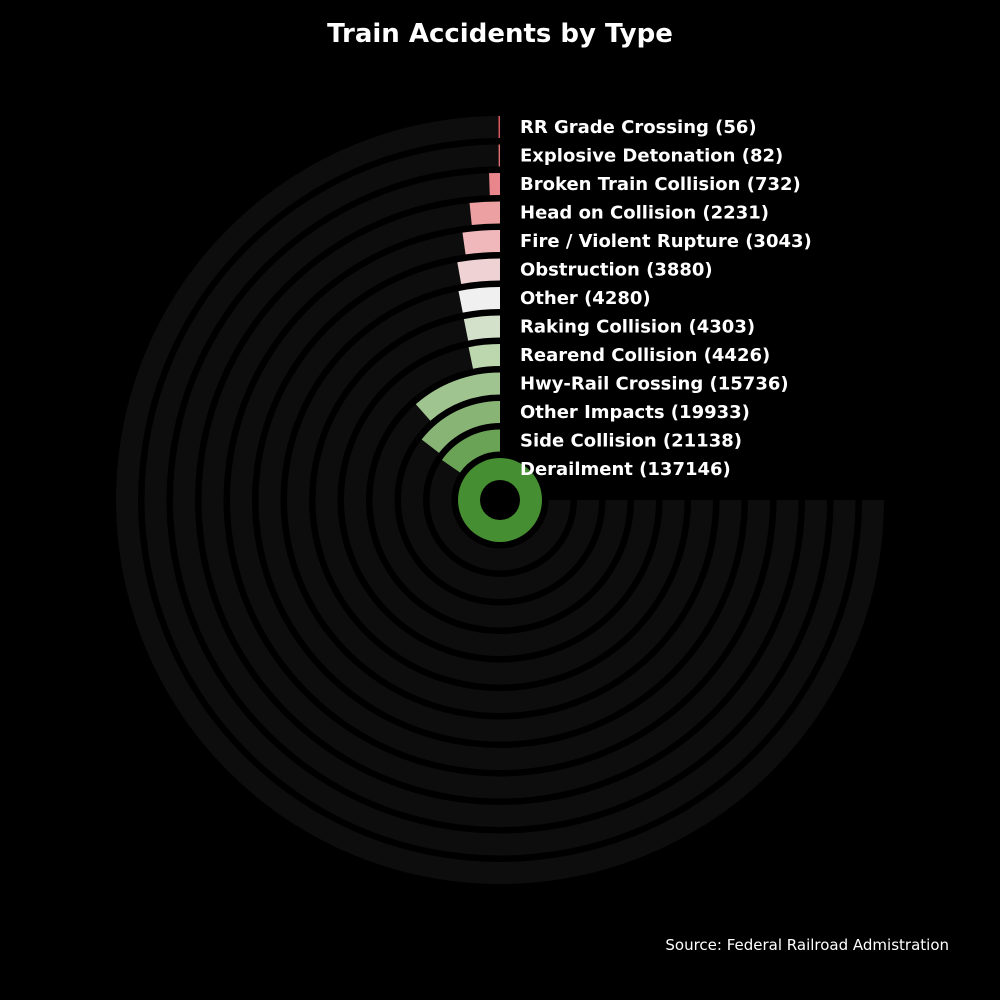 Image resolution: width=1000 pixels, height=1000 pixels. Describe the element at coordinates (638, 127) in the screenshot. I see `ring-label: RR Grade Crossing (56)` at that location.